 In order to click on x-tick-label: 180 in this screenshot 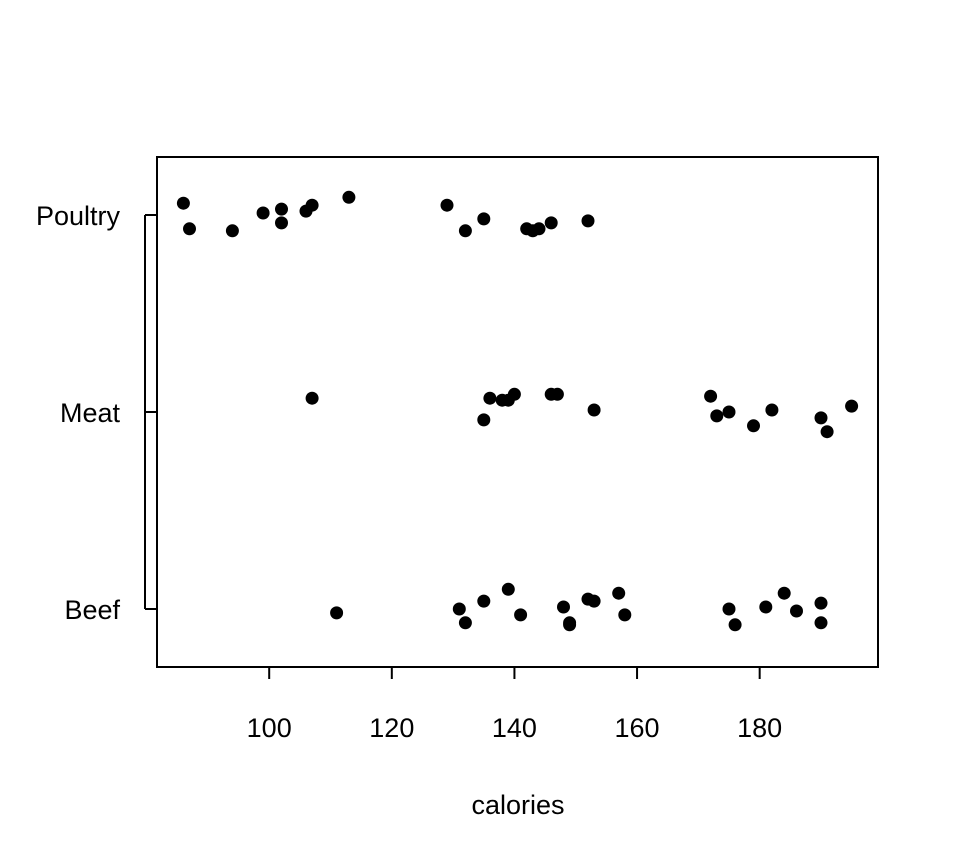, I will do `click(759, 728)`.